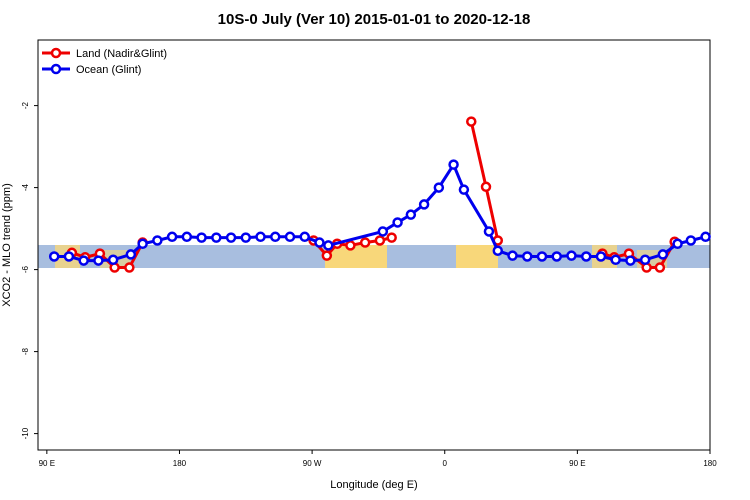  I want to click on y-axis-label: XCO2 - MLO trend (ppm), so click(7, 244).